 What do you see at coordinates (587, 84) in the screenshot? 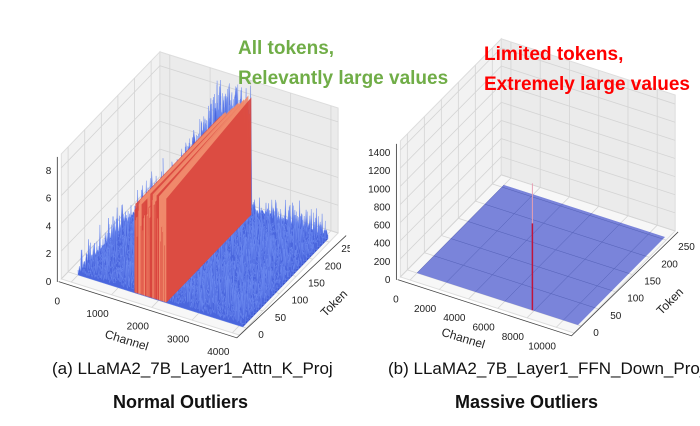
I see `annotation-line: Extremely large values` at bounding box center [587, 84].